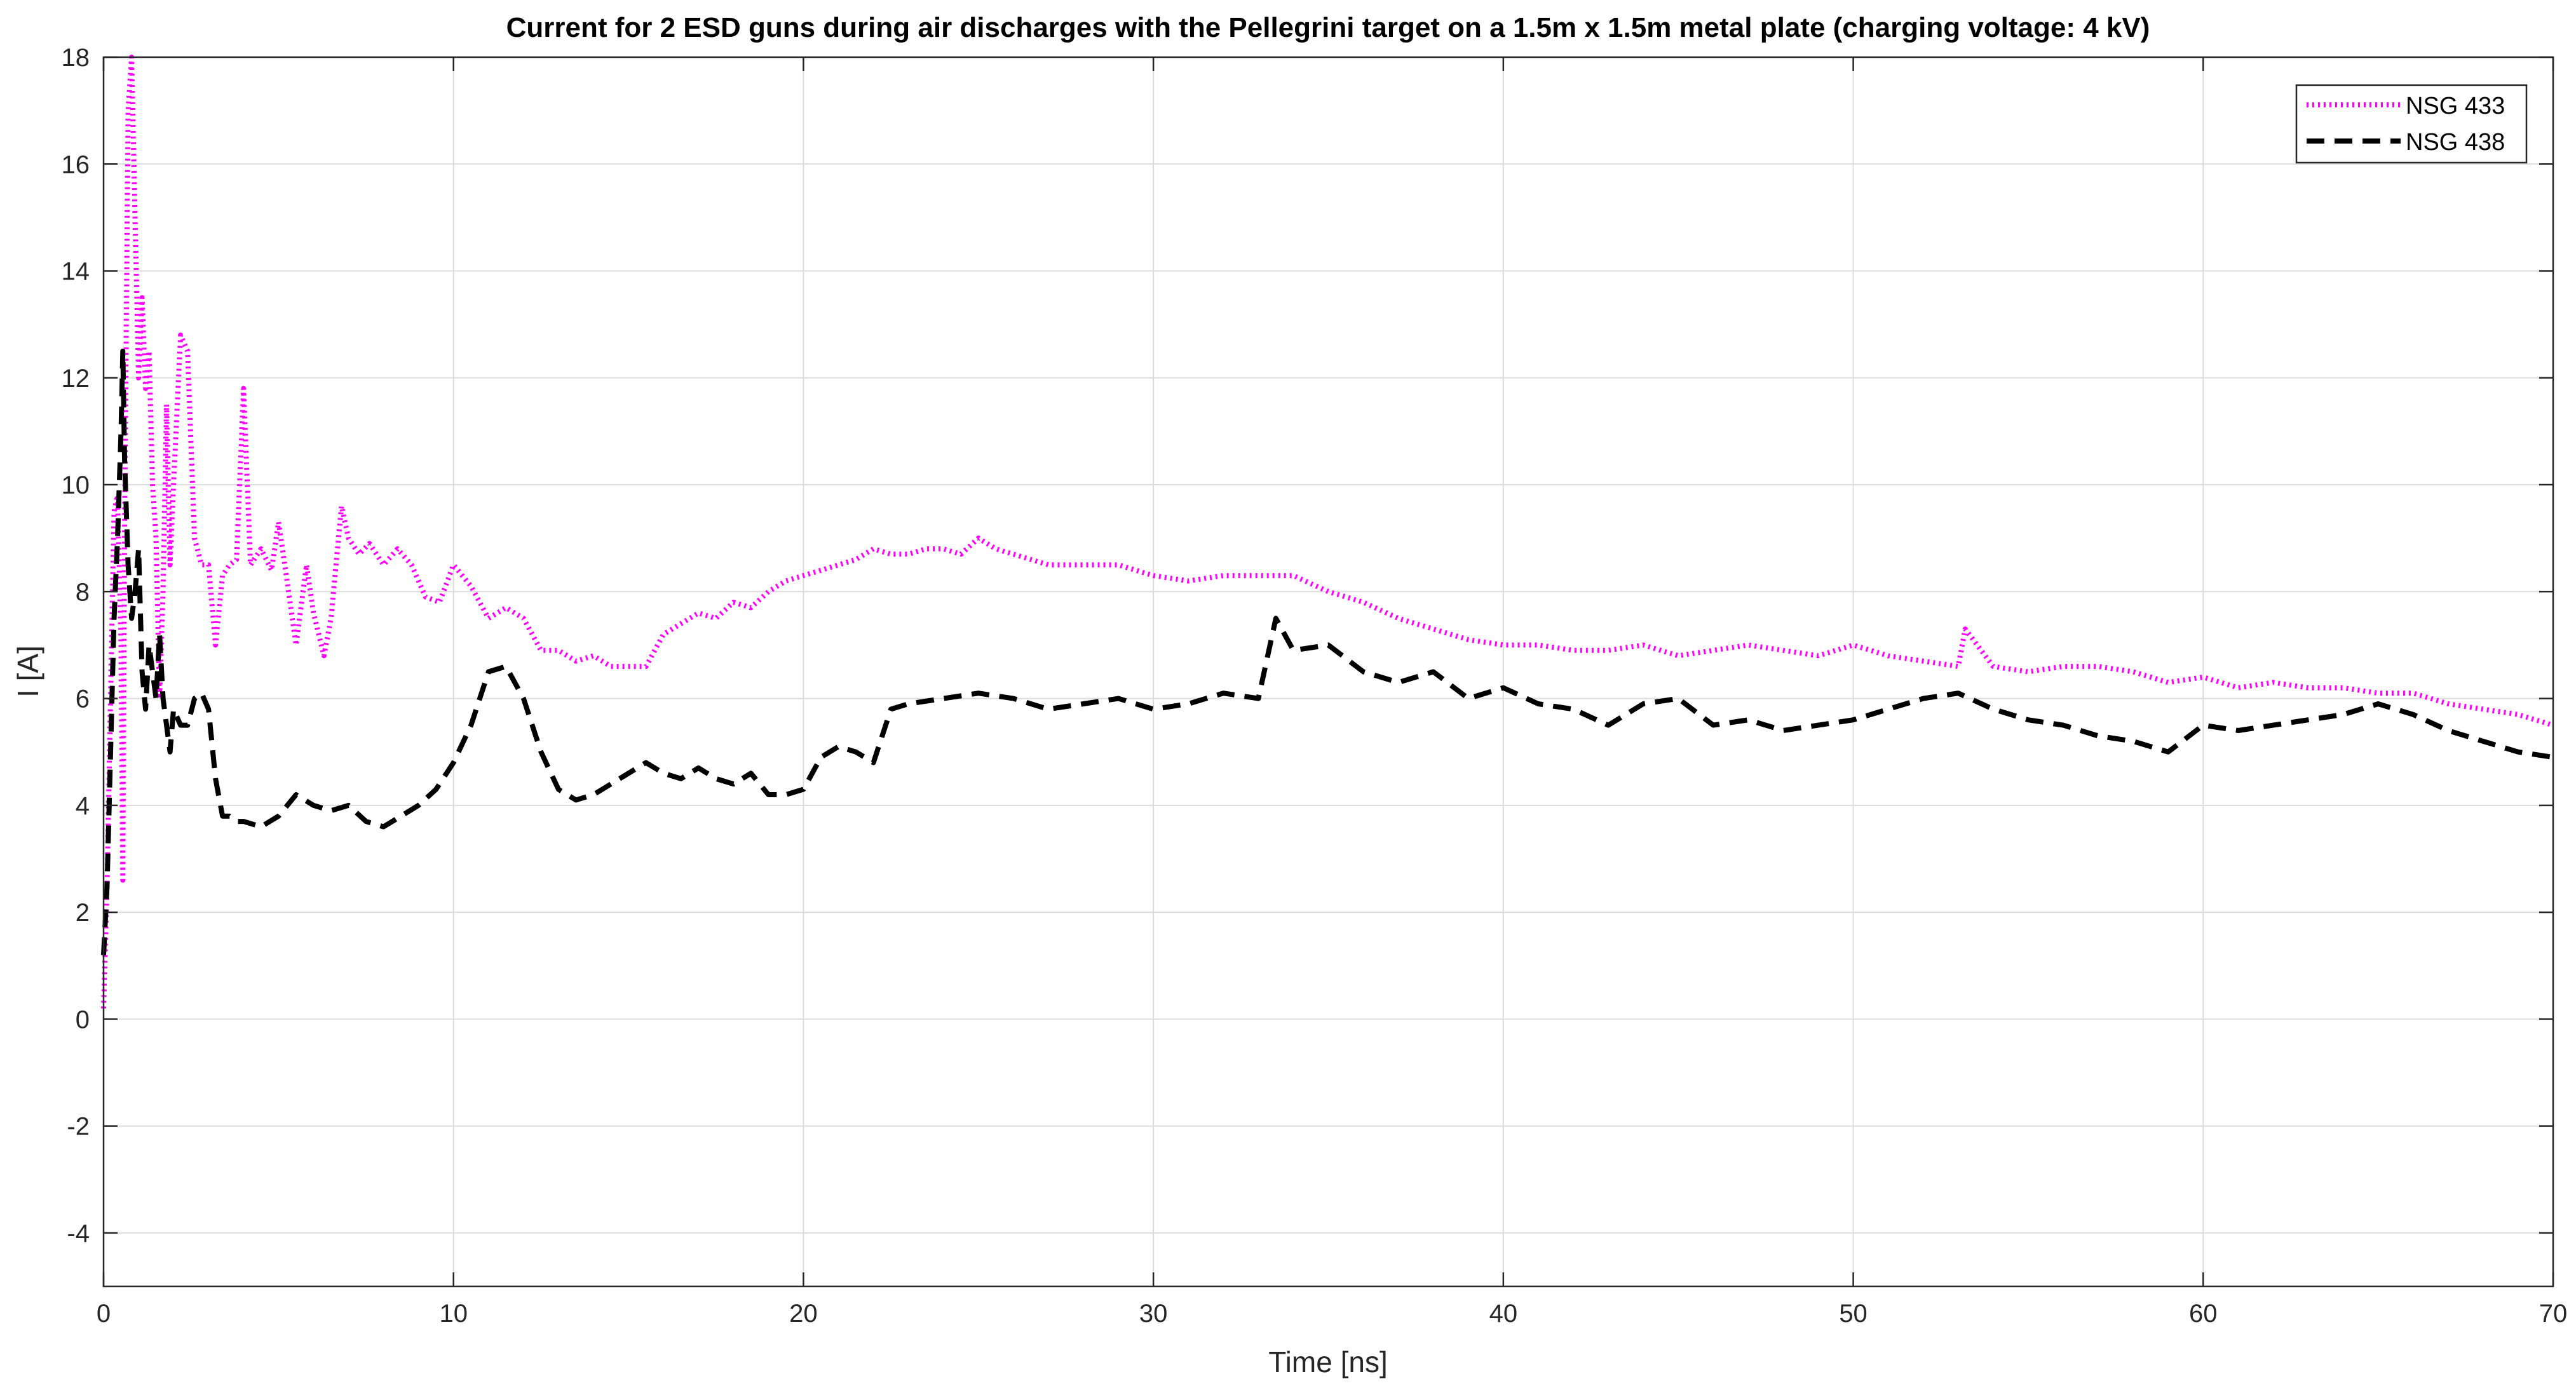  Describe the element at coordinates (1853, 1314) in the screenshot. I see `x-tick-label: 50` at that location.